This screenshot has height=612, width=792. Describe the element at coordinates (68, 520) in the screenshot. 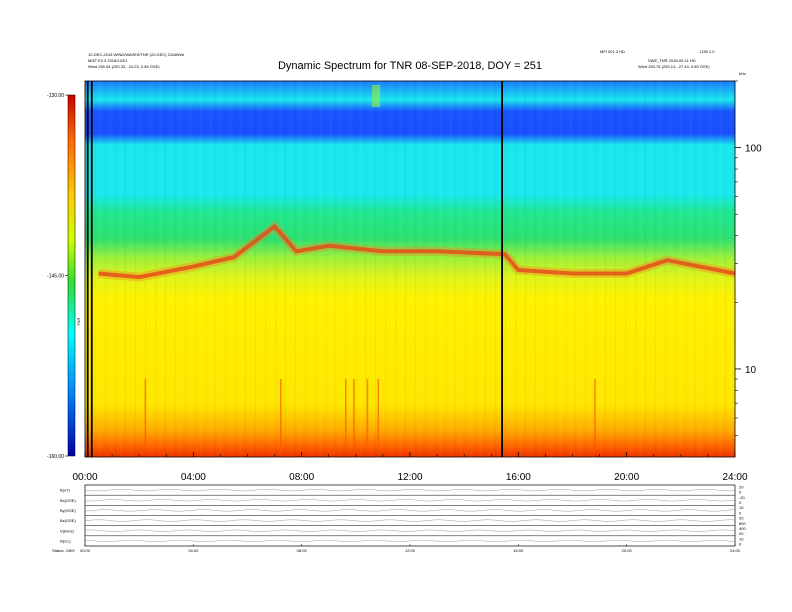

I see `panel-label: Bz(GSE)` at that location.